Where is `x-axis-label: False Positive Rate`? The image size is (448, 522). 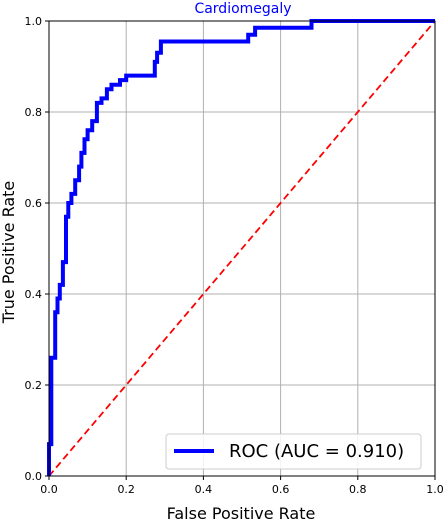 x-axis-label: False Positive Rate is located at coordinates (241, 513).